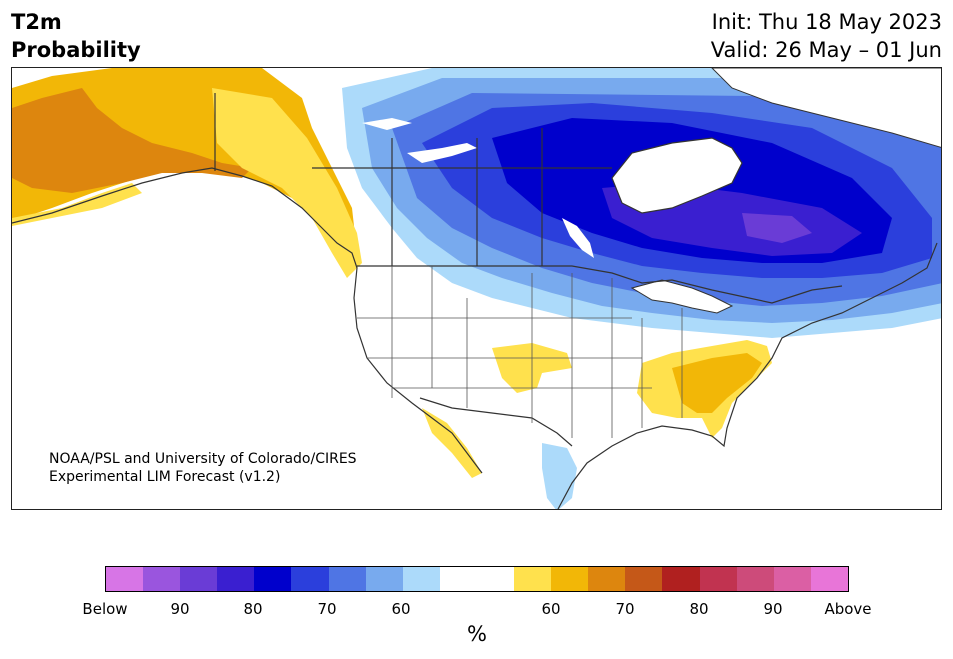 The height and width of the screenshot is (659, 953). What do you see at coordinates (165, 477) in the screenshot?
I see `credit-line-2: Experimental LIM Forecast (v1.2)` at bounding box center [165, 477].